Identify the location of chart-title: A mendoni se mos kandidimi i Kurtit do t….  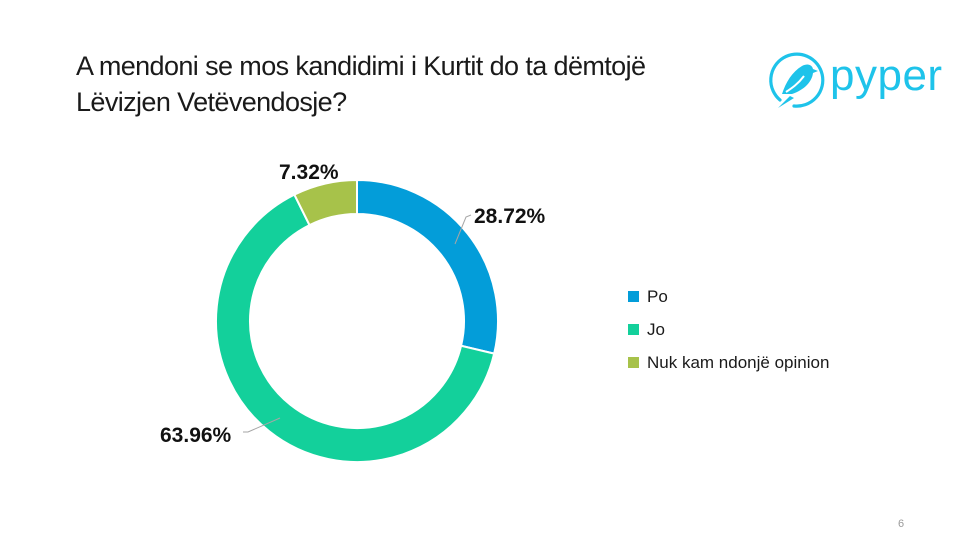
(361, 84).